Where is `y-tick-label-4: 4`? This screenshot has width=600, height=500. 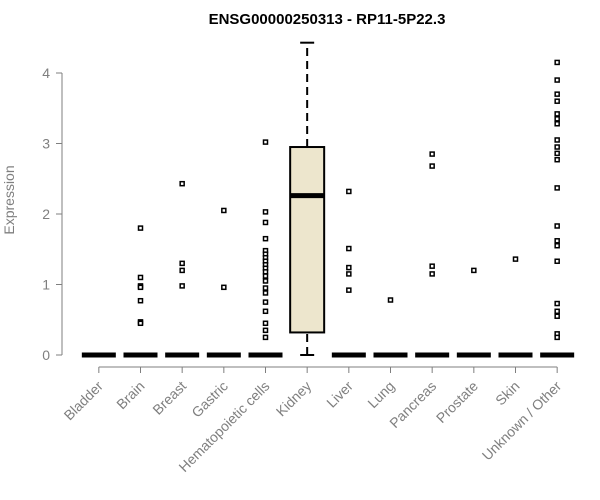 y-tick-label-4: 4 is located at coordinates (46, 73).